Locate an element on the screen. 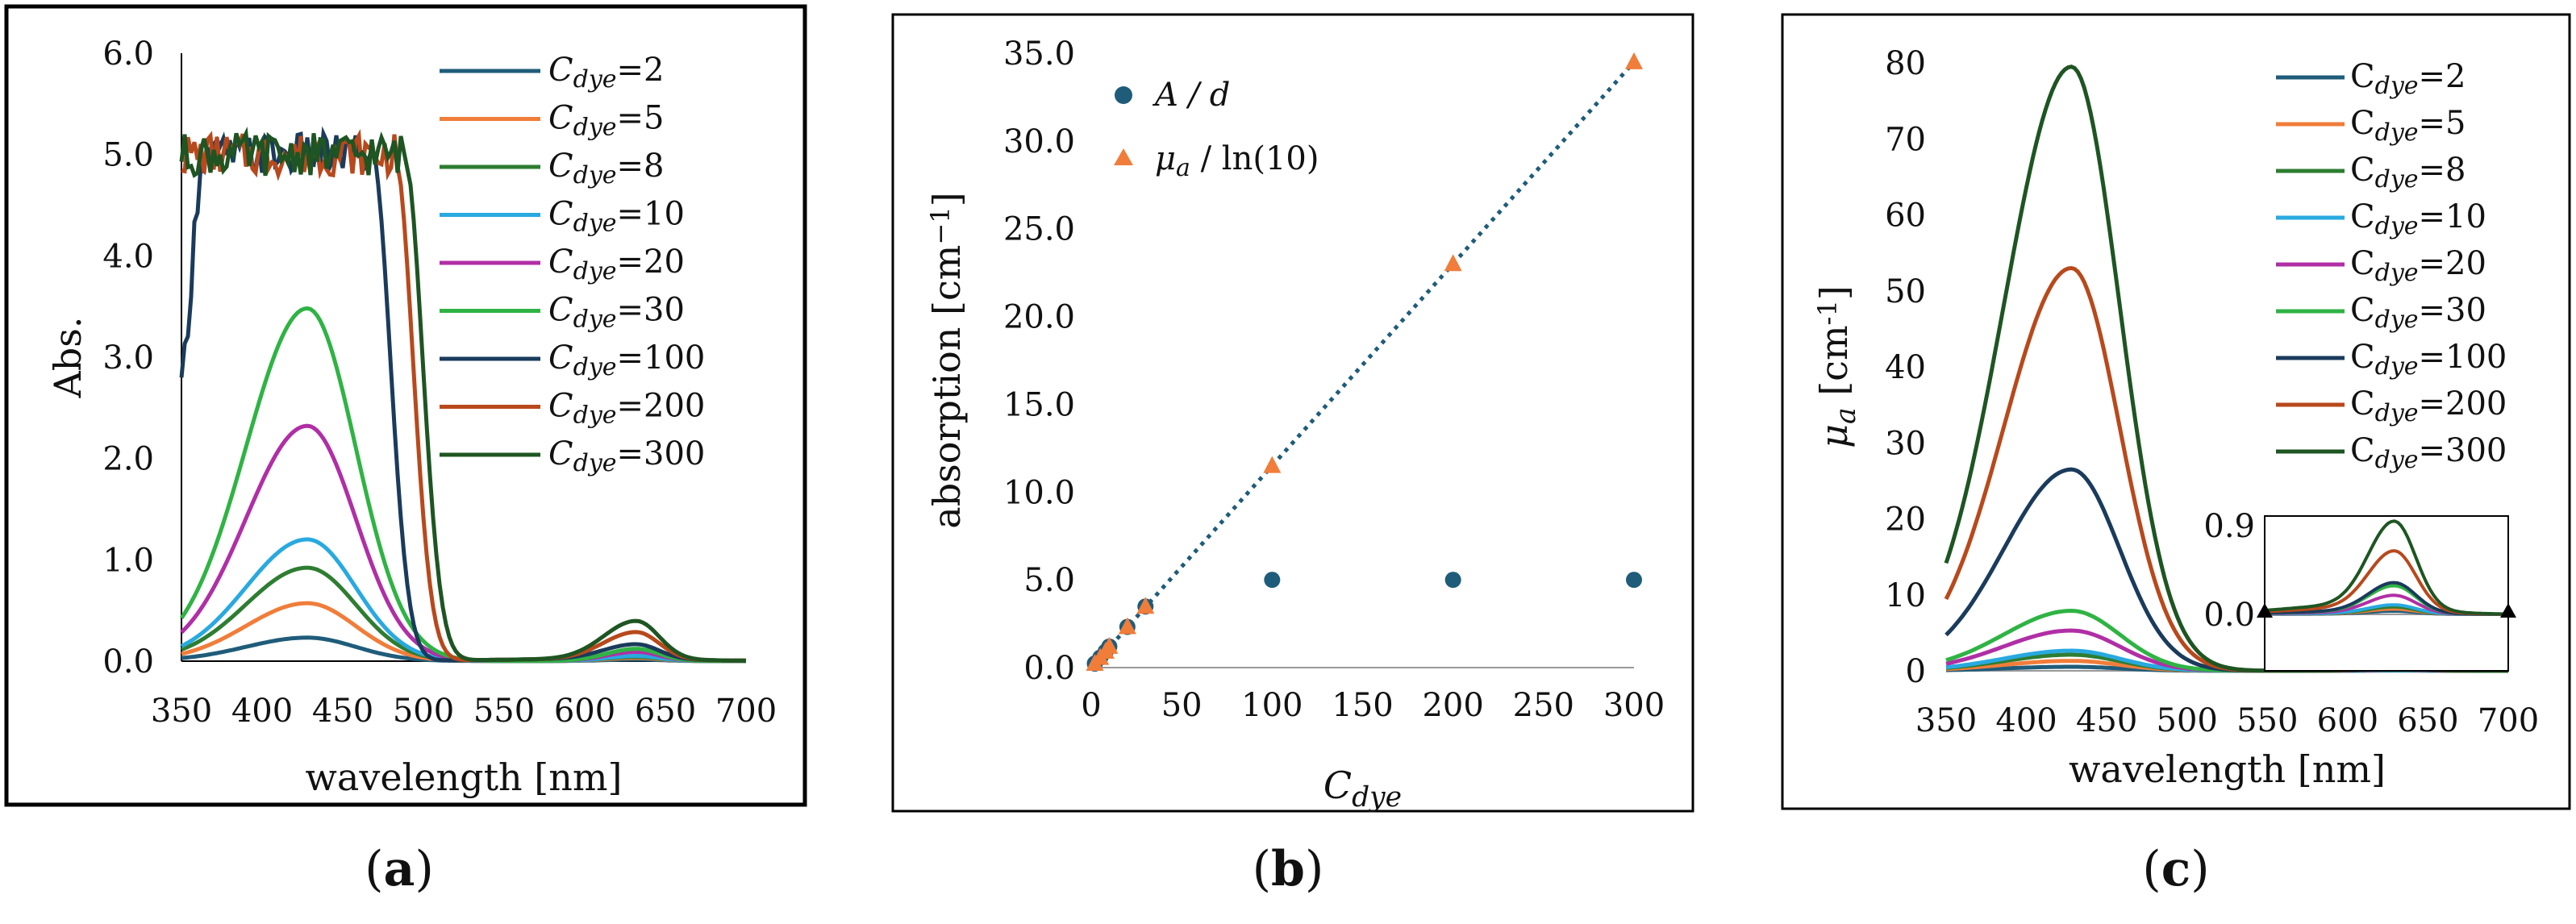 This screenshot has width=2576, height=924. y-tick-label: 80 is located at coordinates (1905, 63).